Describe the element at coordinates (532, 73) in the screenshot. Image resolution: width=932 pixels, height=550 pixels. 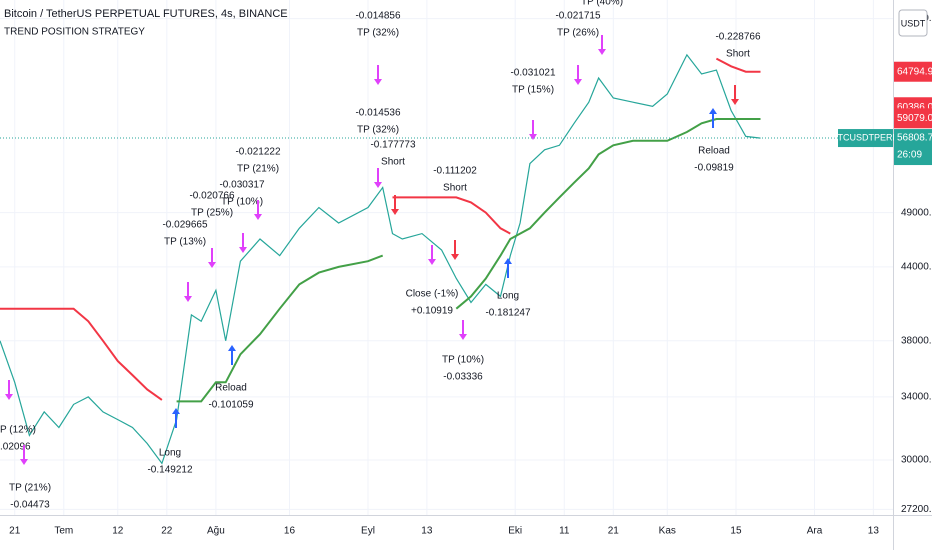
I see `trade-annotation: -0.031021` at that location.